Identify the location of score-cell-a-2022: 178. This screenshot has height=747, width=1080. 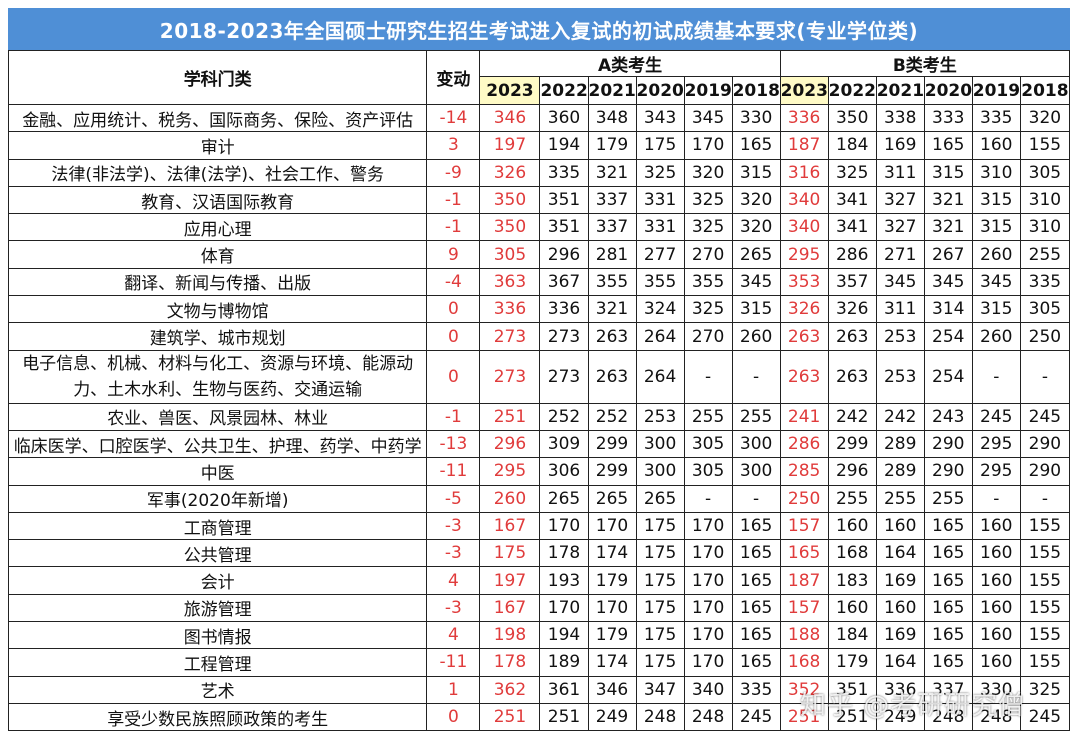
(564, 553).